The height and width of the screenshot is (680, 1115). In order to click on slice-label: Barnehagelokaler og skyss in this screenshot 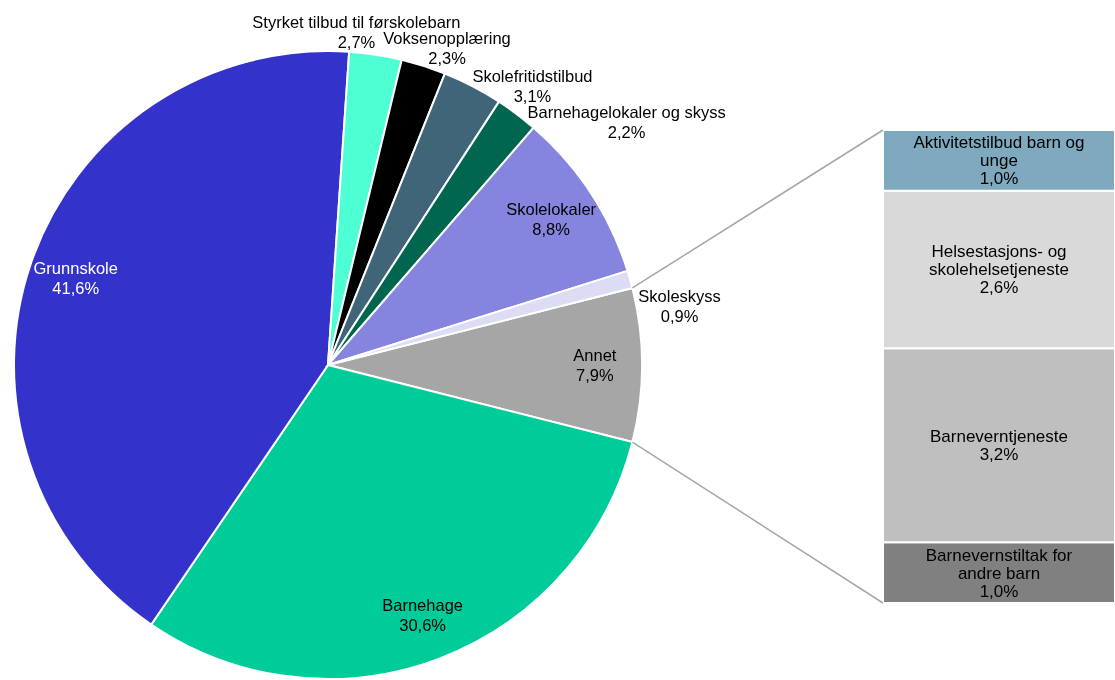, I will do `click(626, 112)`.